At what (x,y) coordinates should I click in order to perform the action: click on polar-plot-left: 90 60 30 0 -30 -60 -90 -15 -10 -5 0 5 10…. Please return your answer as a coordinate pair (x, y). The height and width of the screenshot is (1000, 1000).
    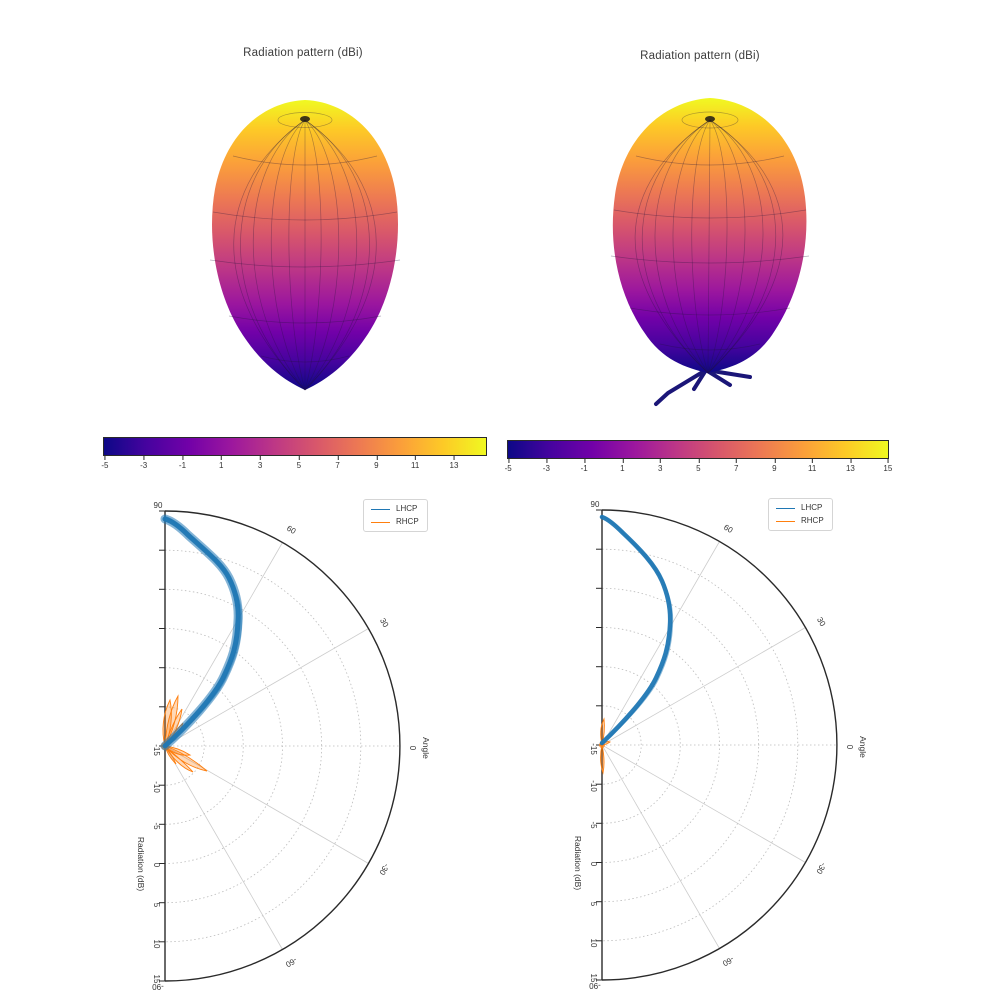
    Looking at the image, I should click on (283, 746).